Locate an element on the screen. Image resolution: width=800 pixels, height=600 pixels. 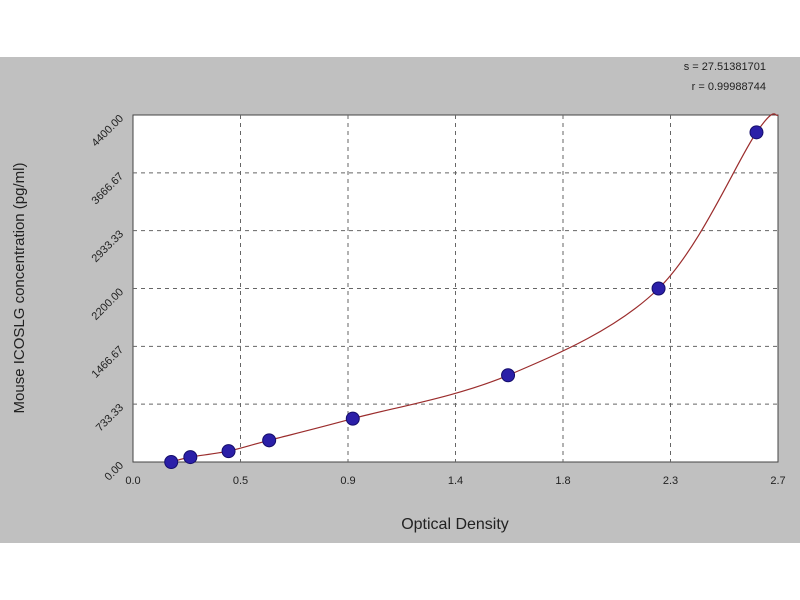
fit-r-value: r = 0.99988744 is located at coordinates (729, 87).